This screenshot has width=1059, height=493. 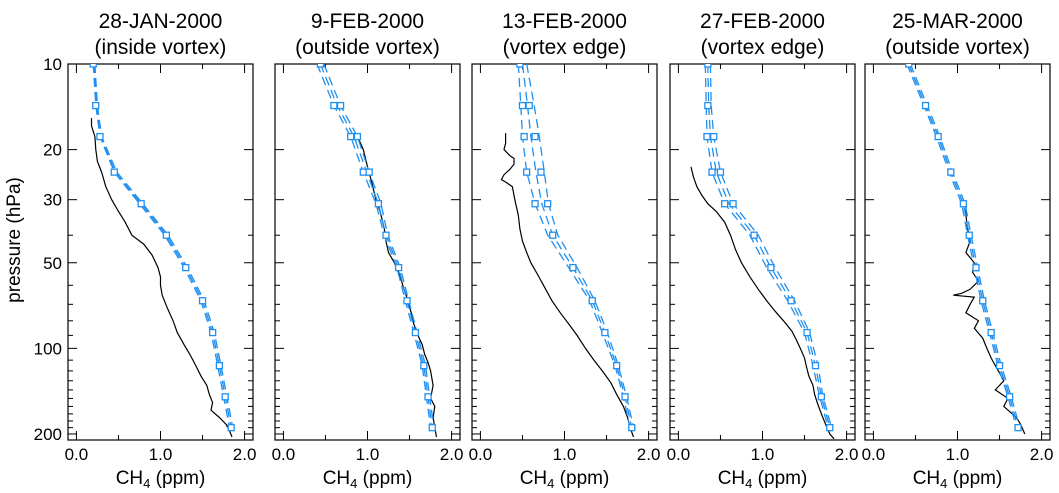 I want to click on panel-title-location: (outside vortex), so click(x=957, y=47).